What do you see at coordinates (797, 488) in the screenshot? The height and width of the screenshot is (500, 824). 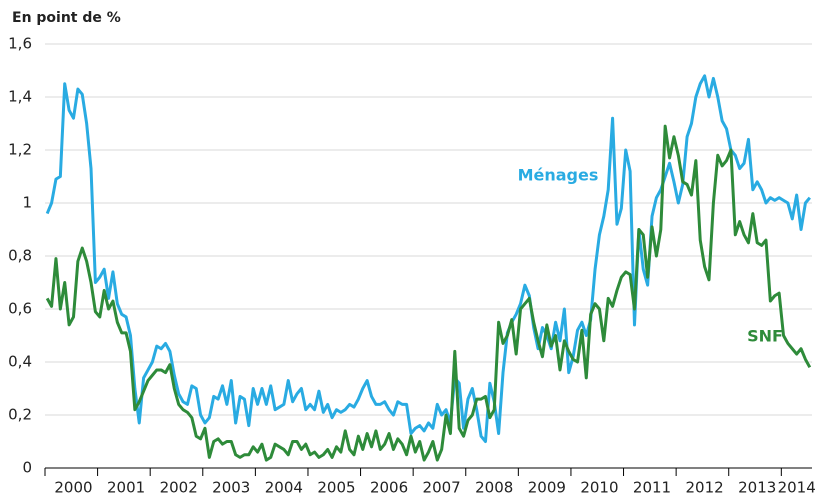 I see `x-tick-label: 2014` at bounding box center [797, 488].